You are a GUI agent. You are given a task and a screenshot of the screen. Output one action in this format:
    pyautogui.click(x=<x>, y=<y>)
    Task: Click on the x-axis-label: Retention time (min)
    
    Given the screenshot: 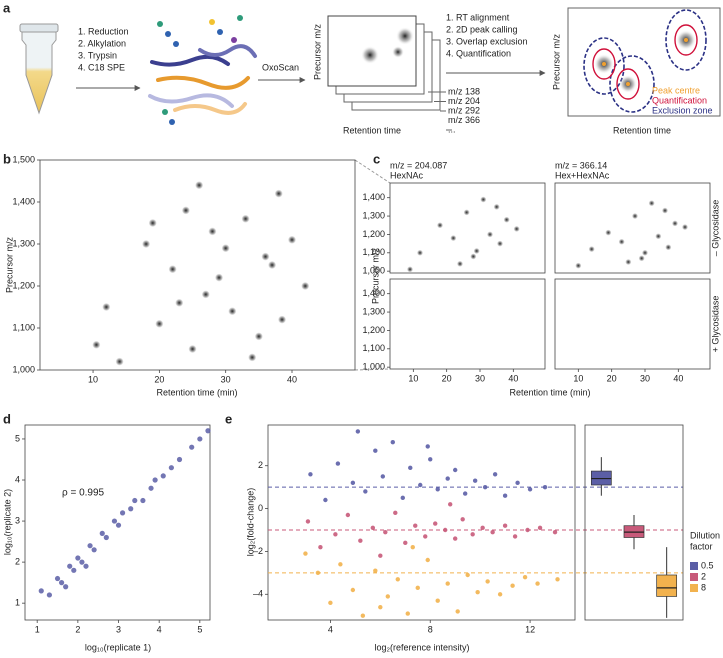 What is the action you would take?
    pyautogui.click(x=196, y=392)
    